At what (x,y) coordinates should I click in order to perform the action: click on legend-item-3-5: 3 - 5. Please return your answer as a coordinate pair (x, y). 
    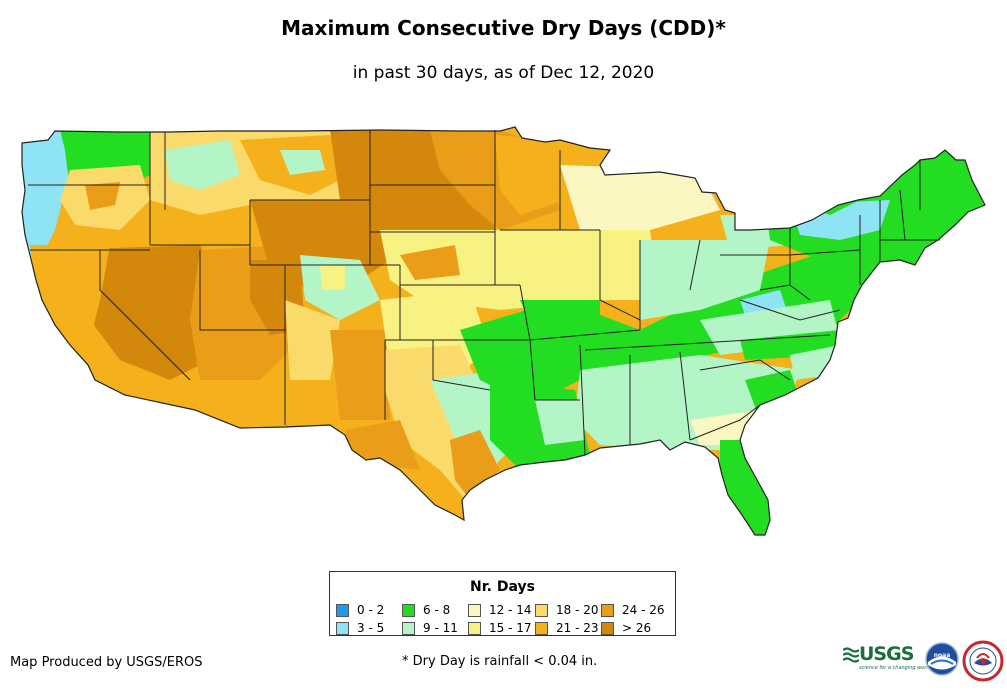
    Looking at the image, I should click on (369, 628).